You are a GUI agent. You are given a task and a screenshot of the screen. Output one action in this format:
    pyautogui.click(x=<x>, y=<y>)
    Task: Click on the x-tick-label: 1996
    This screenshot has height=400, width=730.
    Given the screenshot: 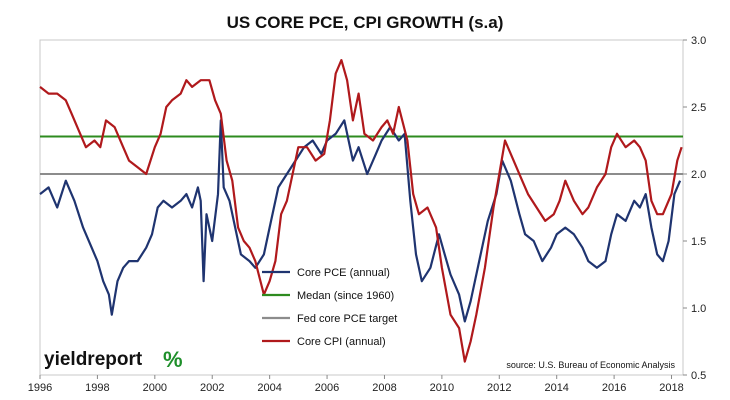 What is the action you would take?
    pyautogui.click(x=40, y=388)
    